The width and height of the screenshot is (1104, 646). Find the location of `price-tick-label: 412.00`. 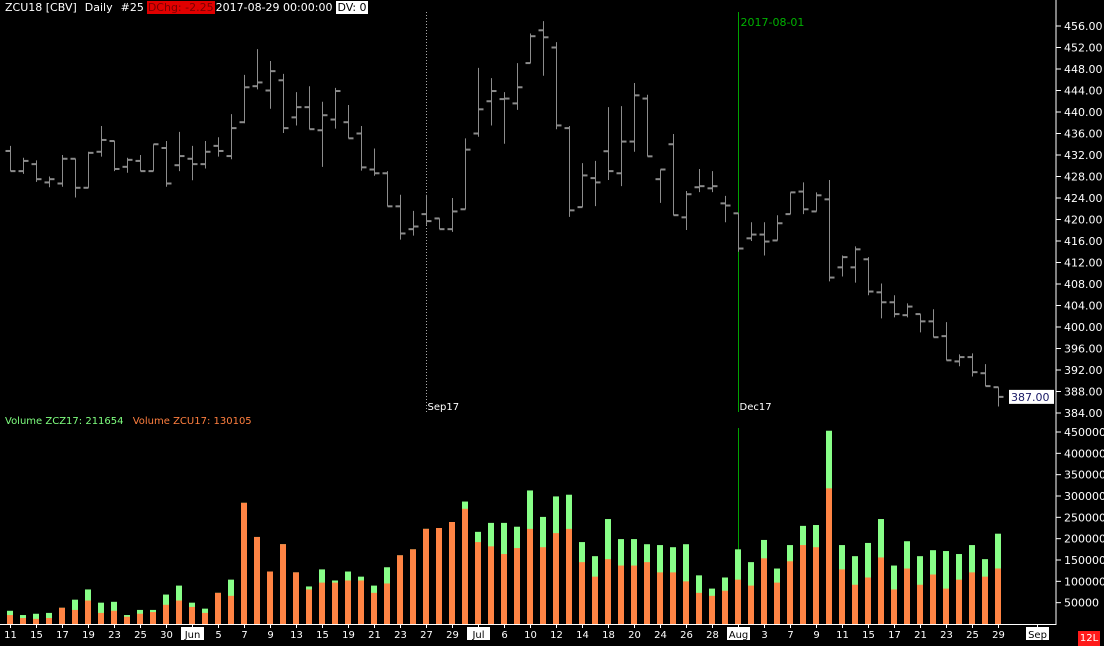

price-tick-label: 412.00 is located at coordinates (1083, 263).